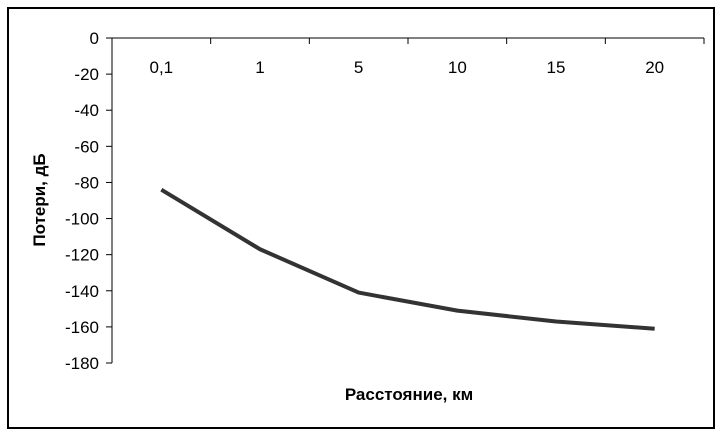 This screenshot has width=725, height=437. What do you see at coordinates (82, 291) in the screenshot?
I see `y-tick-label: -140` at bounding box center [82, 291].